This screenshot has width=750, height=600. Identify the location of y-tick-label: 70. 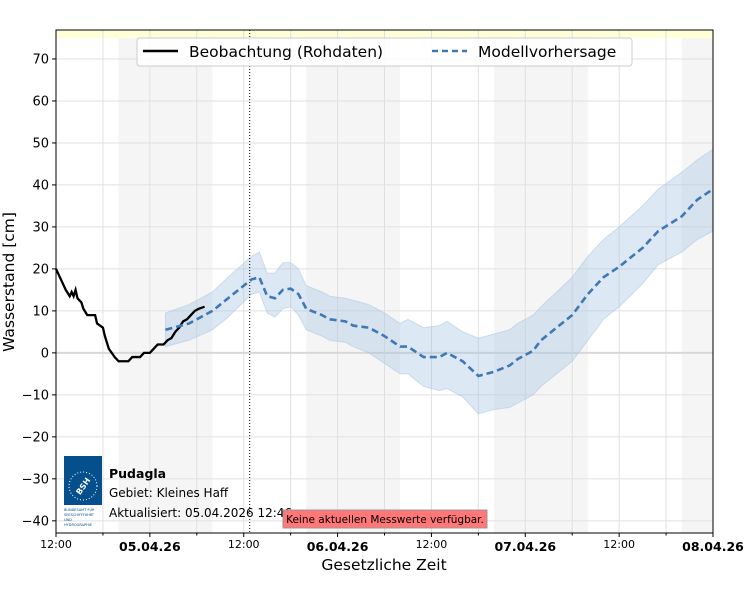
(40, 59).